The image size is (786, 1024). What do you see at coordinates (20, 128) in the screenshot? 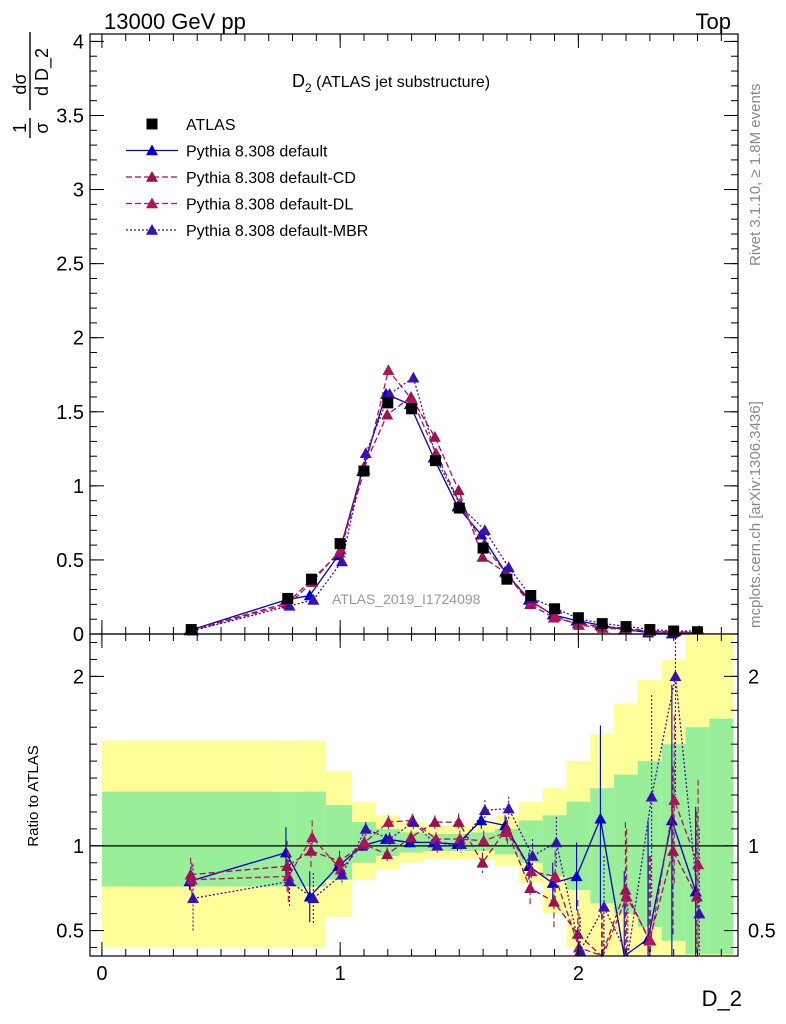
I see `y-label-one: 1` at bounding box center [20, 128].